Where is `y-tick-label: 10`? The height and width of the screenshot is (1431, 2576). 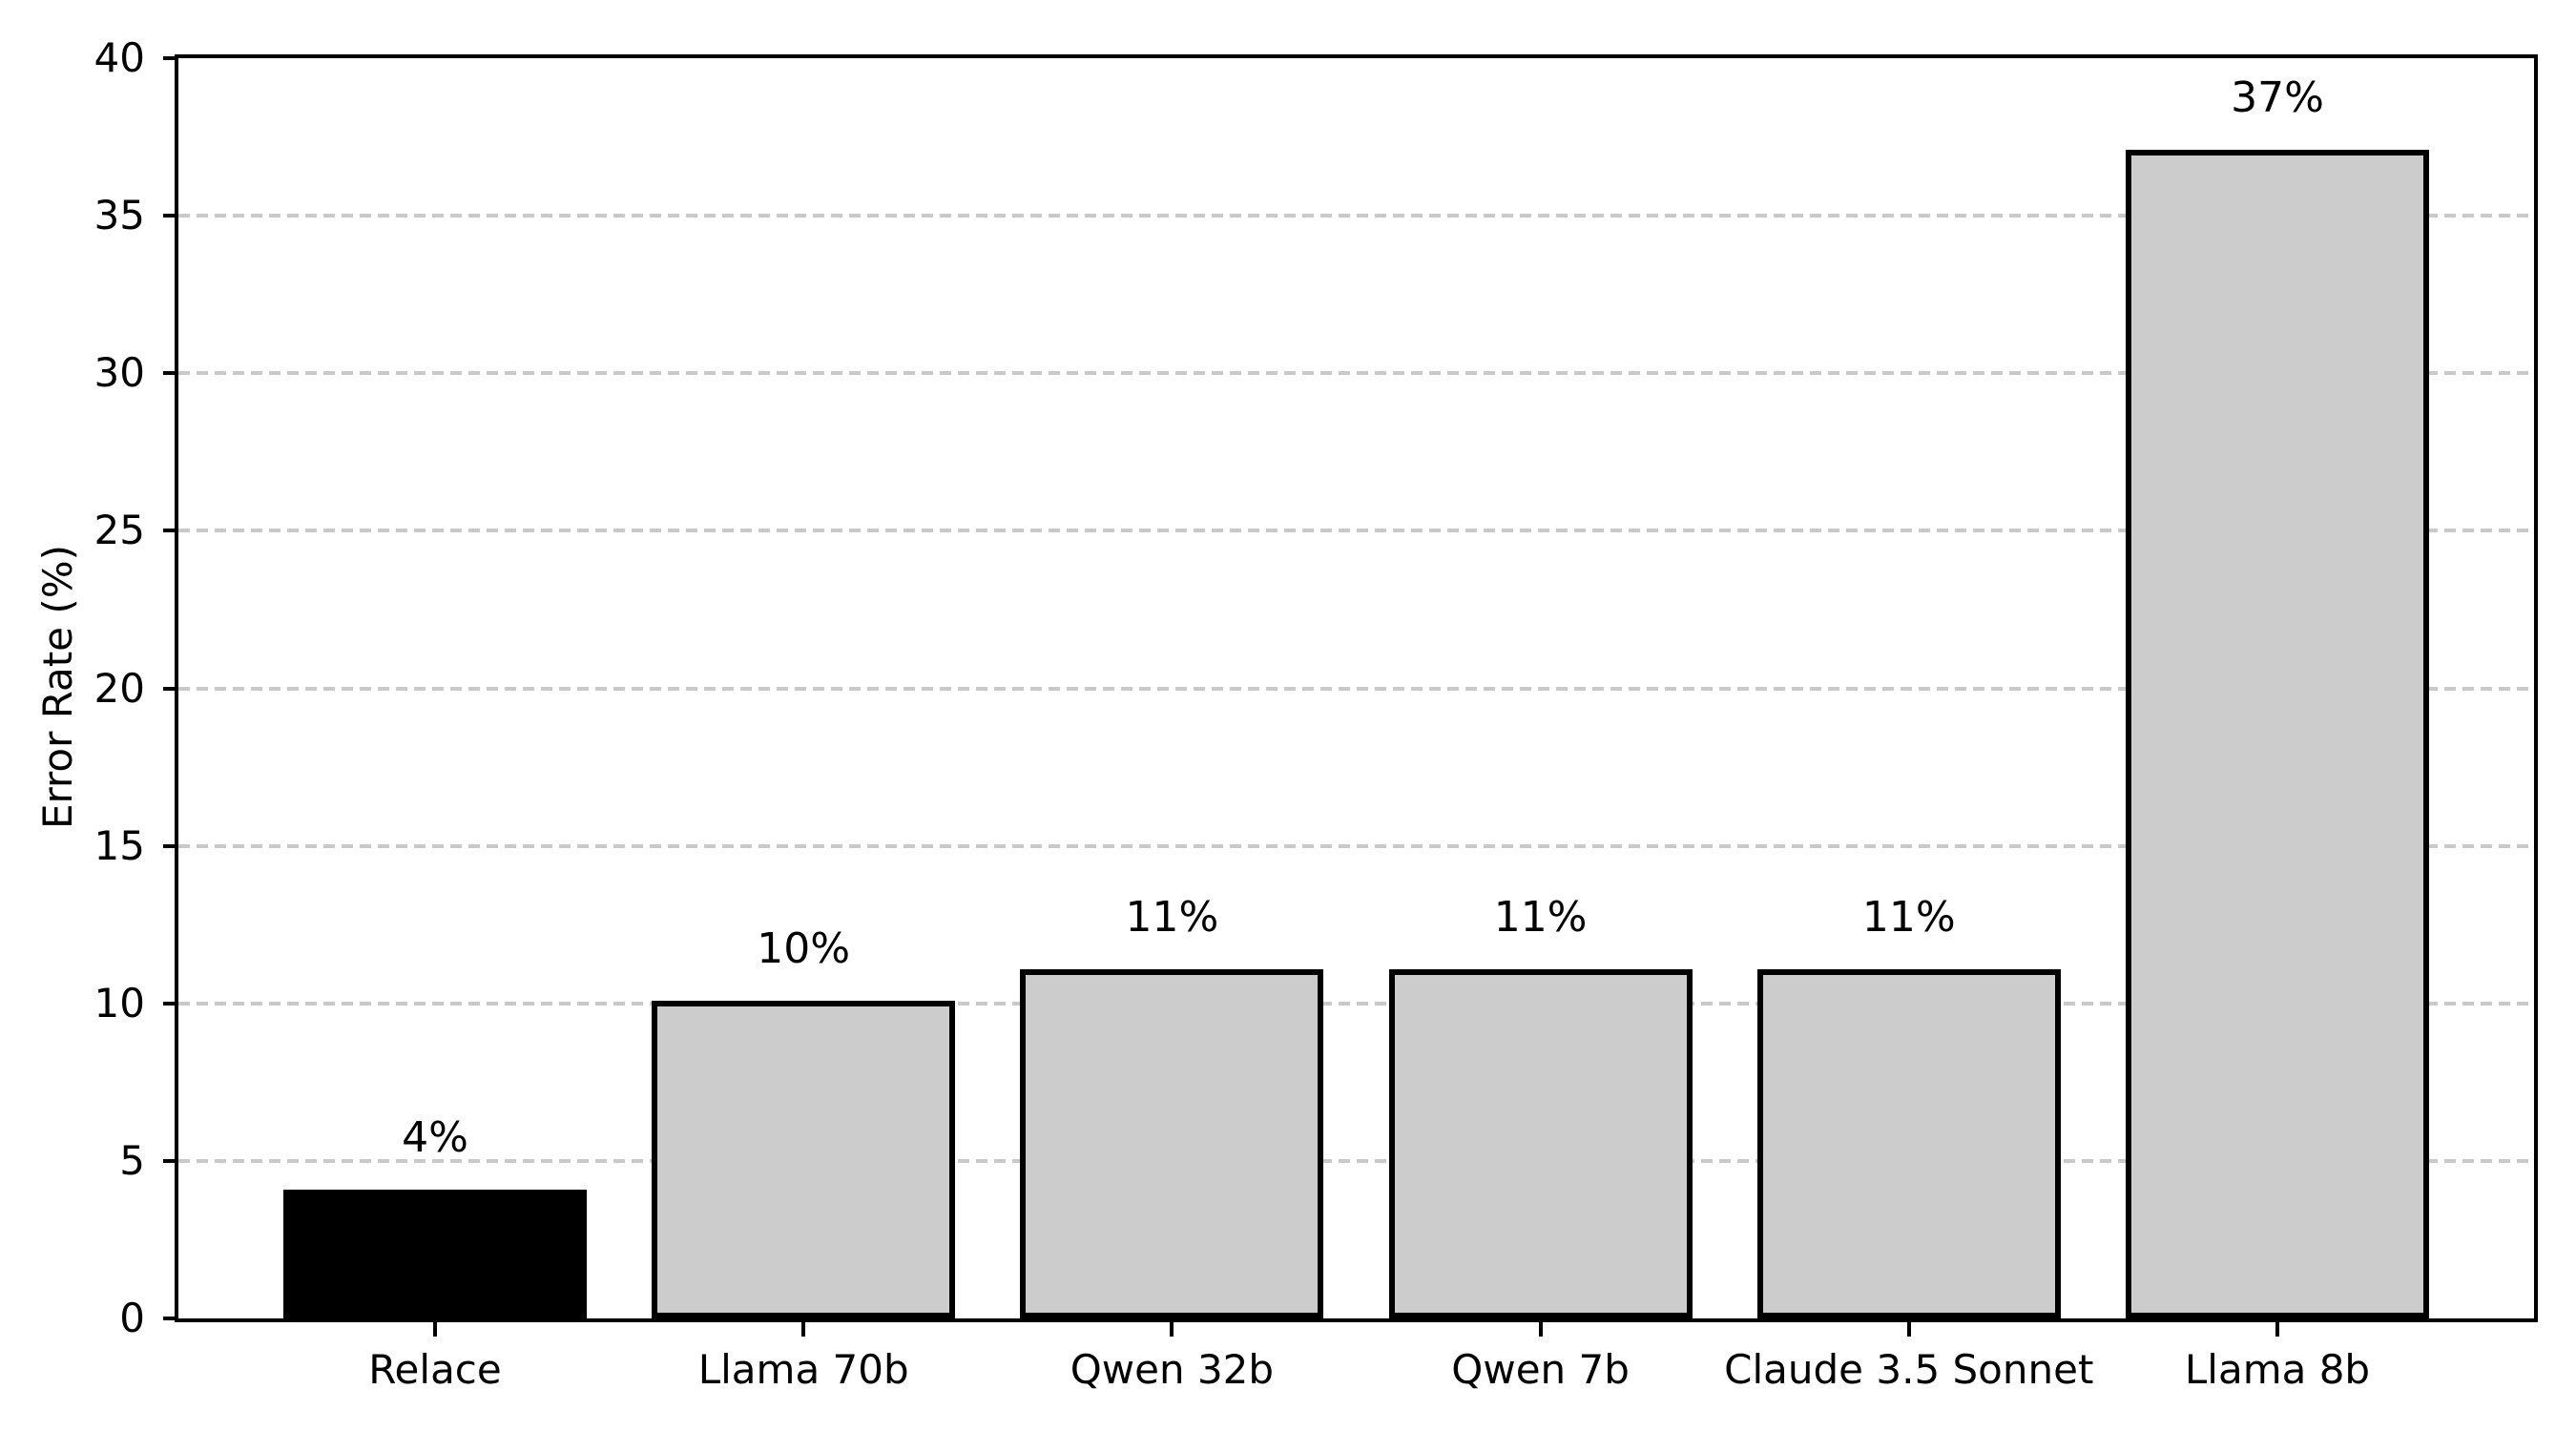
y-tick-label: 10 is located at coordinates (119, 1003).